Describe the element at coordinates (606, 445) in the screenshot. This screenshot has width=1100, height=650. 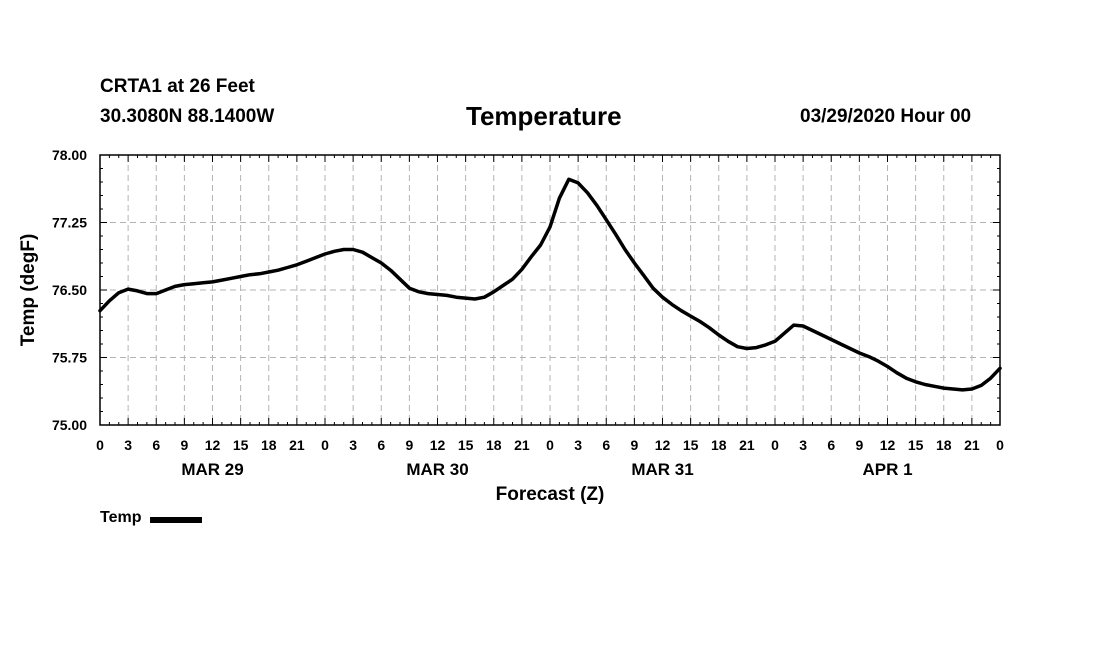
I see `x-tick-label: 6` at that location.